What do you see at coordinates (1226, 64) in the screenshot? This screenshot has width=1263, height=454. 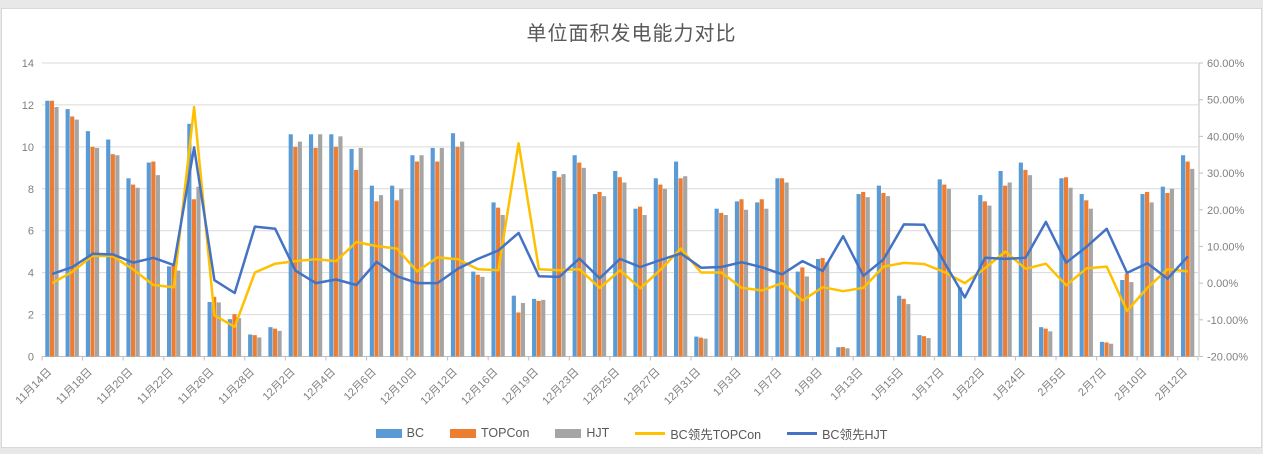 I see `right-axis-tick-label: 60.00%` at bounding box center [1226, 64].